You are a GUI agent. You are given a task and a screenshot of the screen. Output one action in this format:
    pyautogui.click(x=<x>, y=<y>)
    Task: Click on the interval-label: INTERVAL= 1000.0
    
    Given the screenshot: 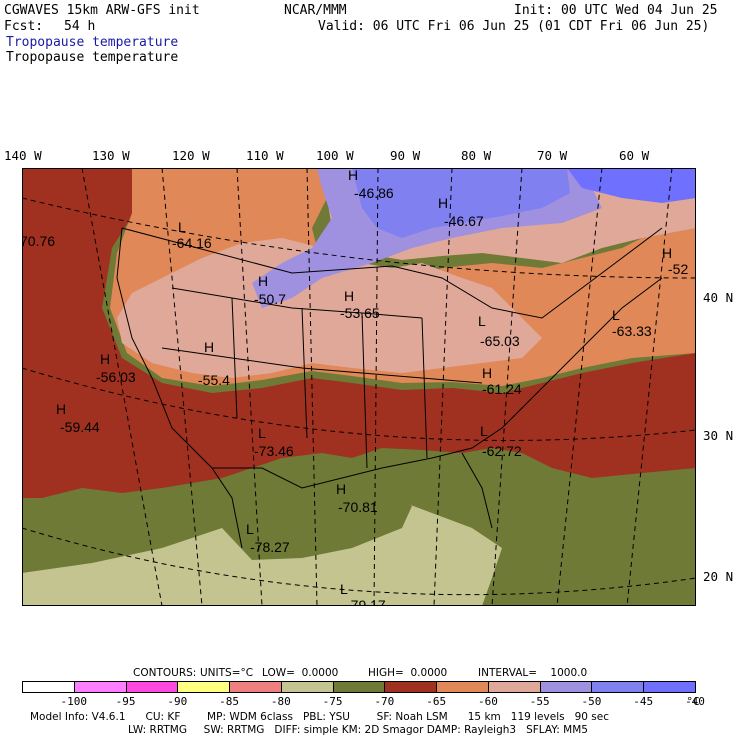 What is the action you would take?
    pyautogui.click(x=533, y=673)
    